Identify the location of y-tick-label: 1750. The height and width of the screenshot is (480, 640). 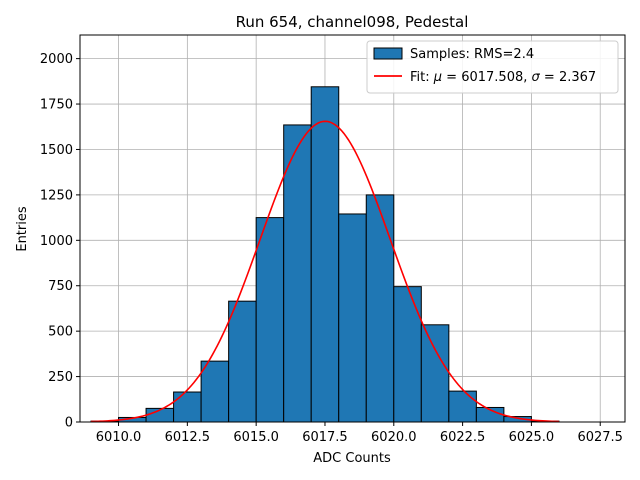
(56, 105).